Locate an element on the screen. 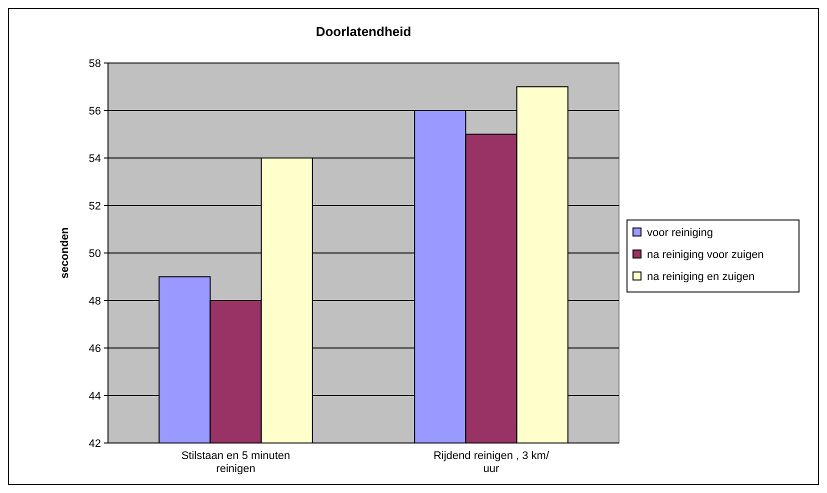 This screenshot has width=827, height=493. y-axis-title: seconden is located at coordinates (65, 253).